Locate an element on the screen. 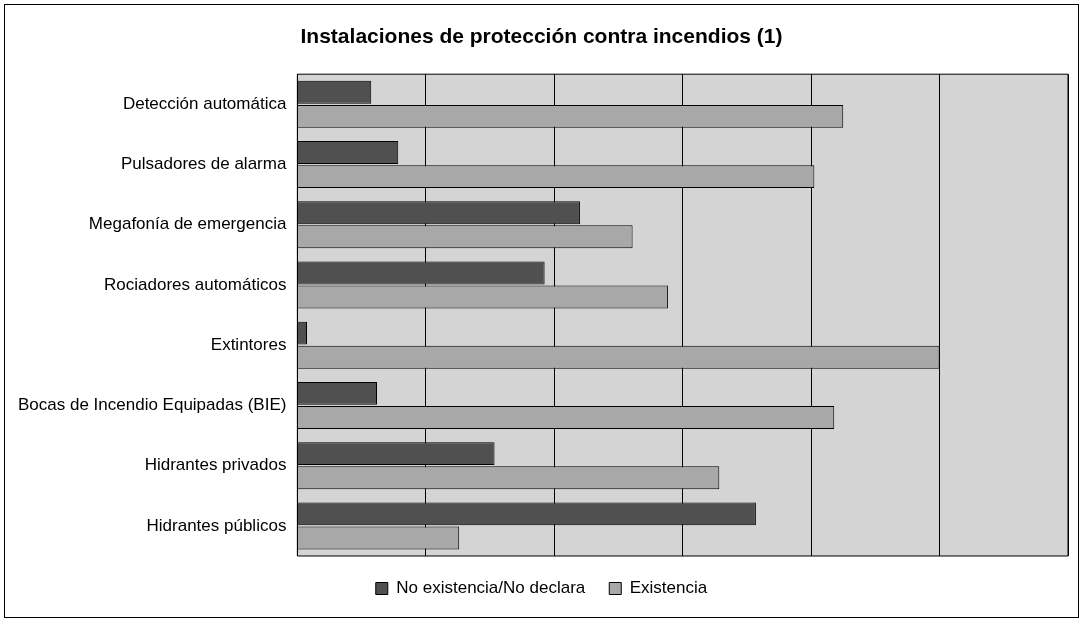 The height and width of the screenshot is (624, 1085). y-tick-label: Rociadores automáticos is located at coordinates (195, 284).